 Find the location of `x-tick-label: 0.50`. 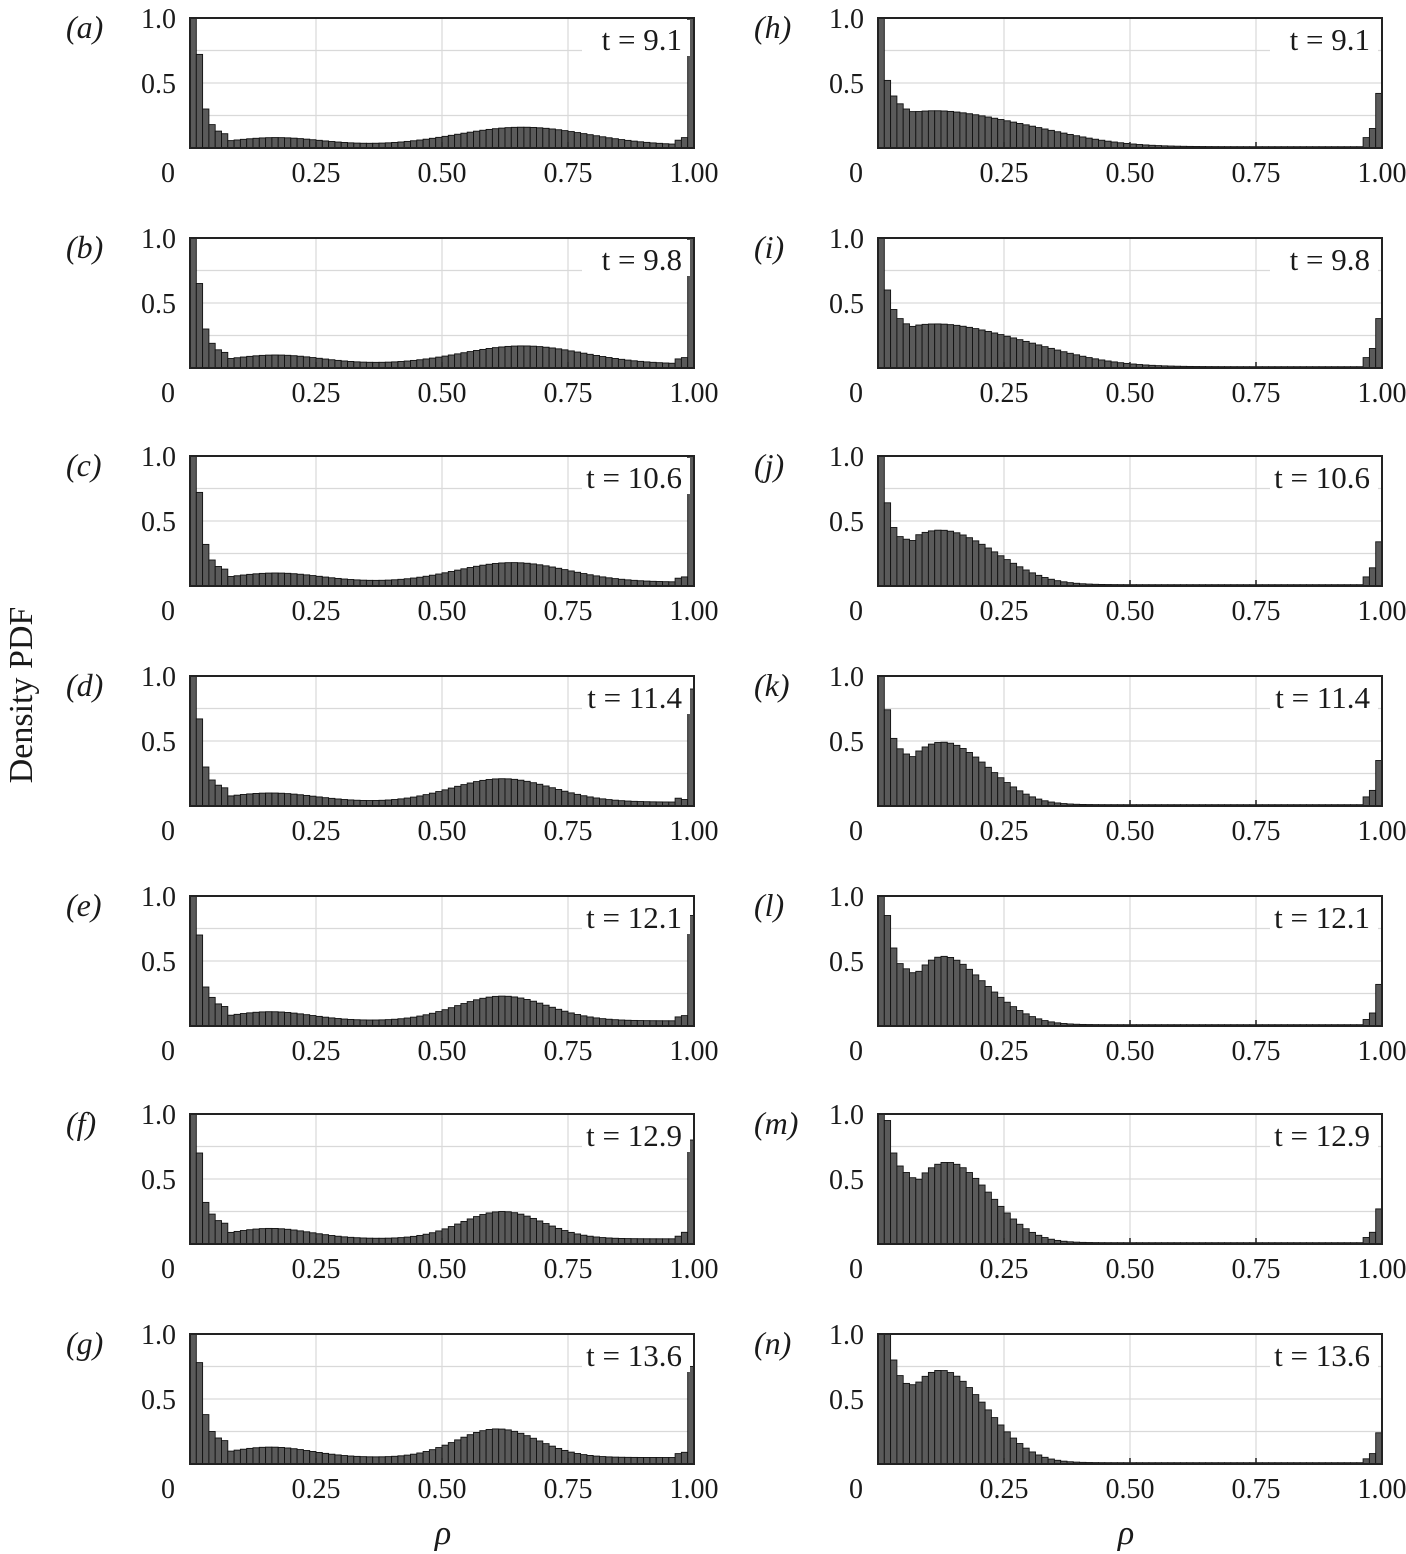

x-tick-label: 0.50 is located at coordinates (1130, 1489).